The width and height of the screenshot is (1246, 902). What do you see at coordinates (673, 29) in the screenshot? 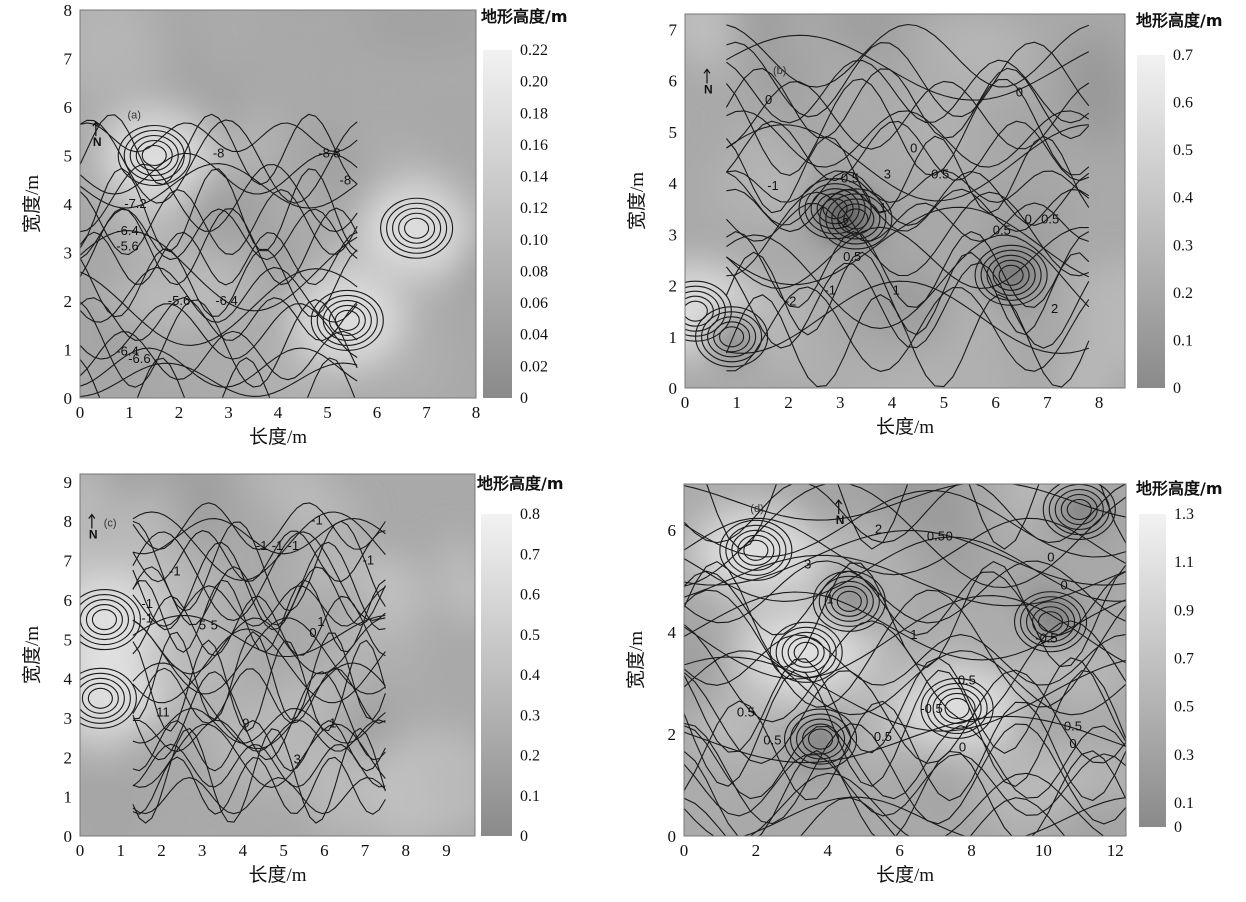
I see `y-tick-label: 7` at bounding box center [673, 29].